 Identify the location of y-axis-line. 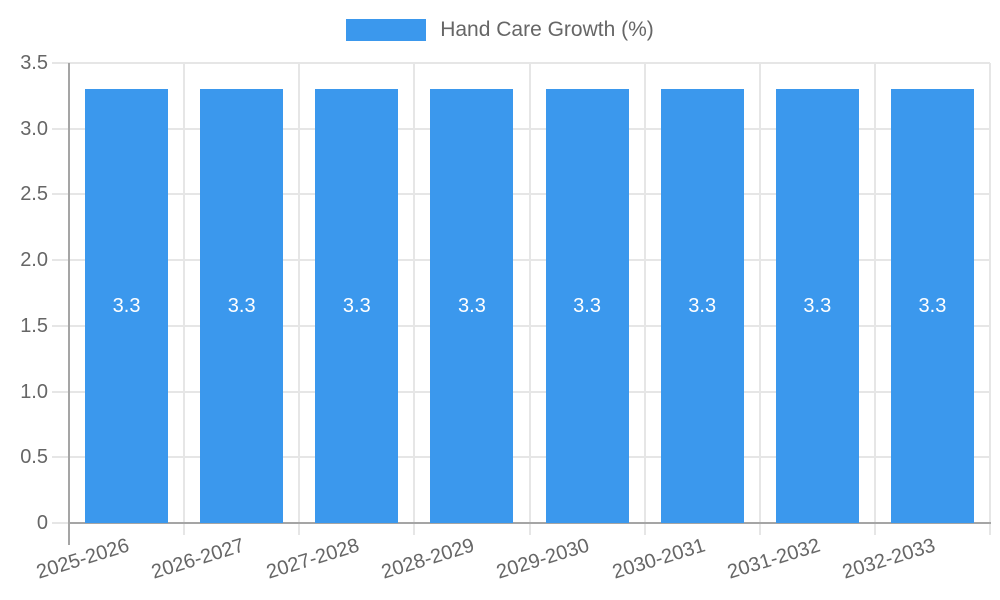
(69, 304).